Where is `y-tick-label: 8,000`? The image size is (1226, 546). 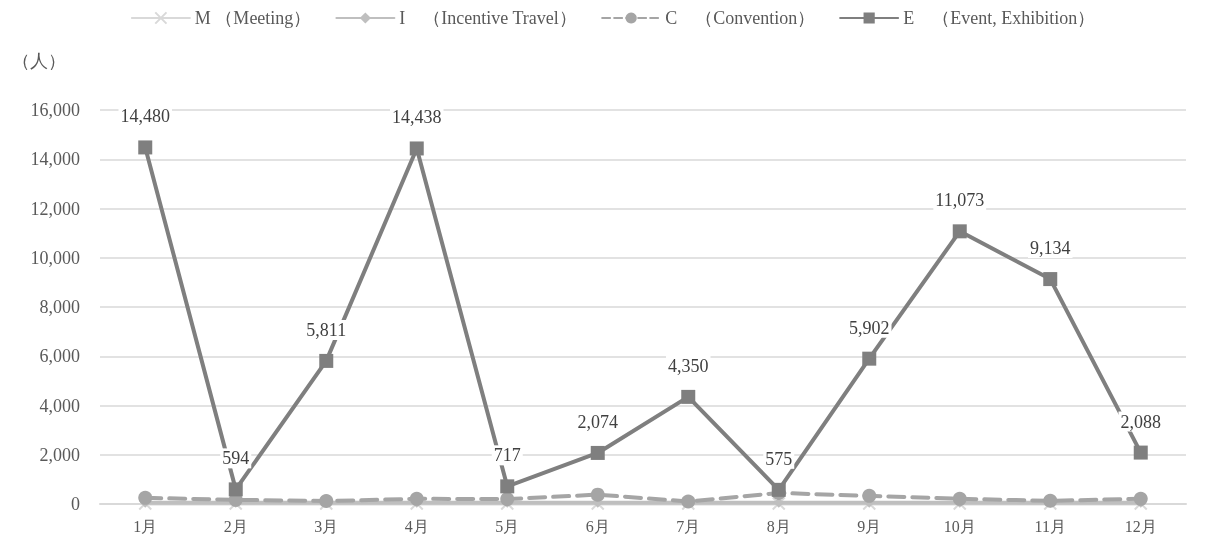
y-tick-label: 8,000 is located at coordinates (59, 307).